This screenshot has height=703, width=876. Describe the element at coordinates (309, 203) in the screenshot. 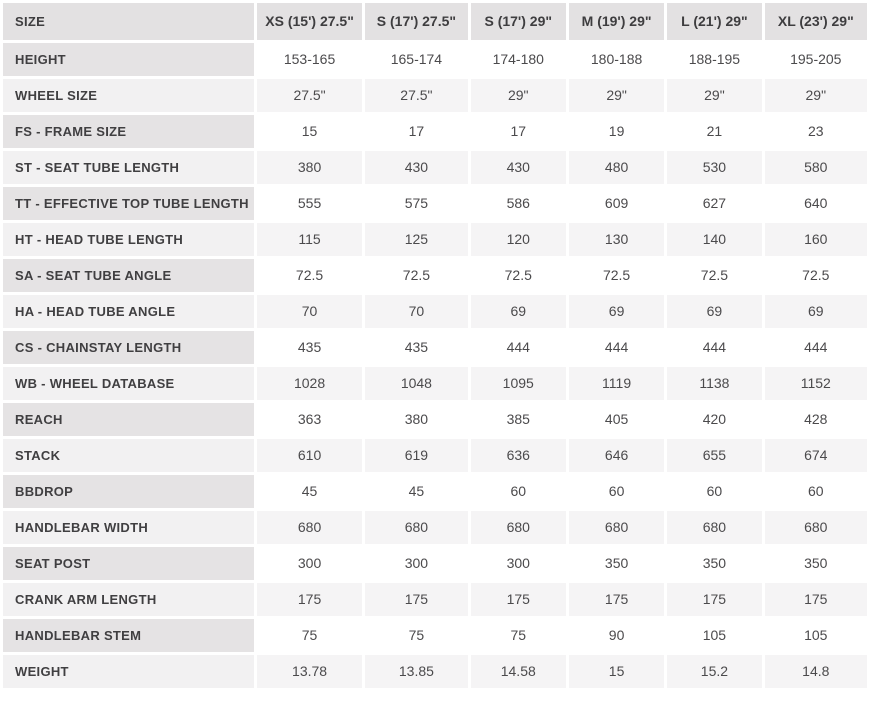

I see `cell: 555` at that location.